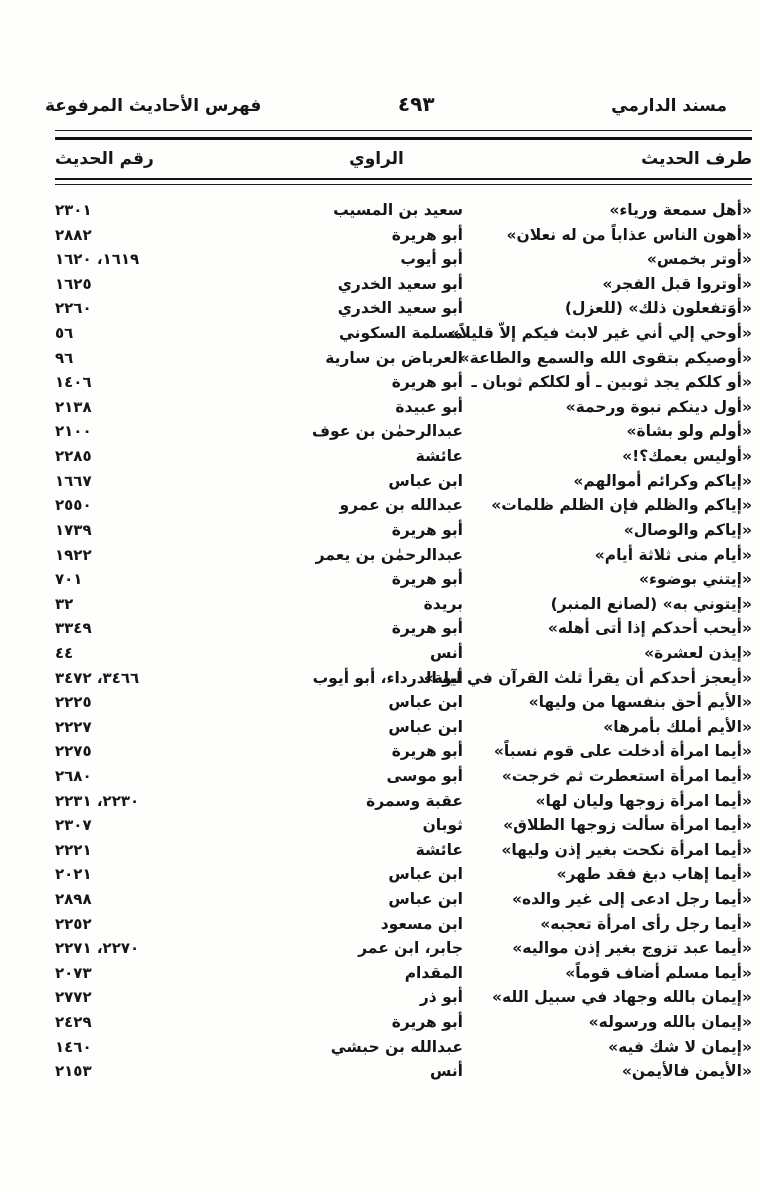  I want to click on narrator-name: أبو سعيد الخدري, so click(400, 283).